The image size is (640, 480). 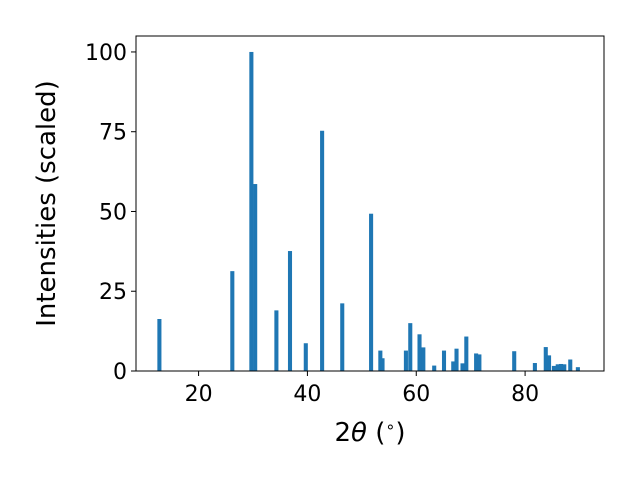 I want to click on x-axis-label-open: (, so click(x=376, y=433).